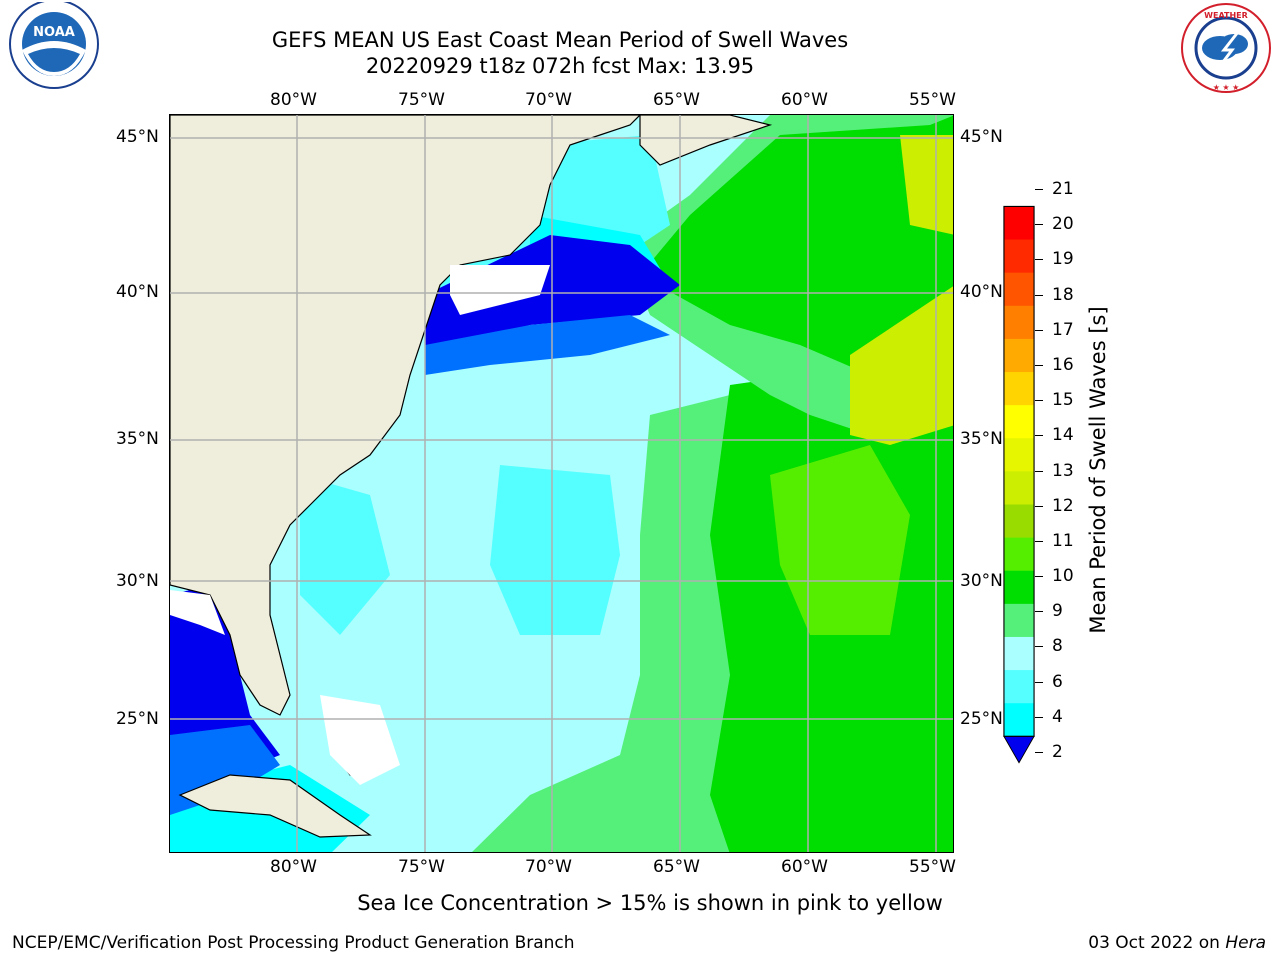  I want to click on colorbar-tick-label: 13, so click(1063, 470).